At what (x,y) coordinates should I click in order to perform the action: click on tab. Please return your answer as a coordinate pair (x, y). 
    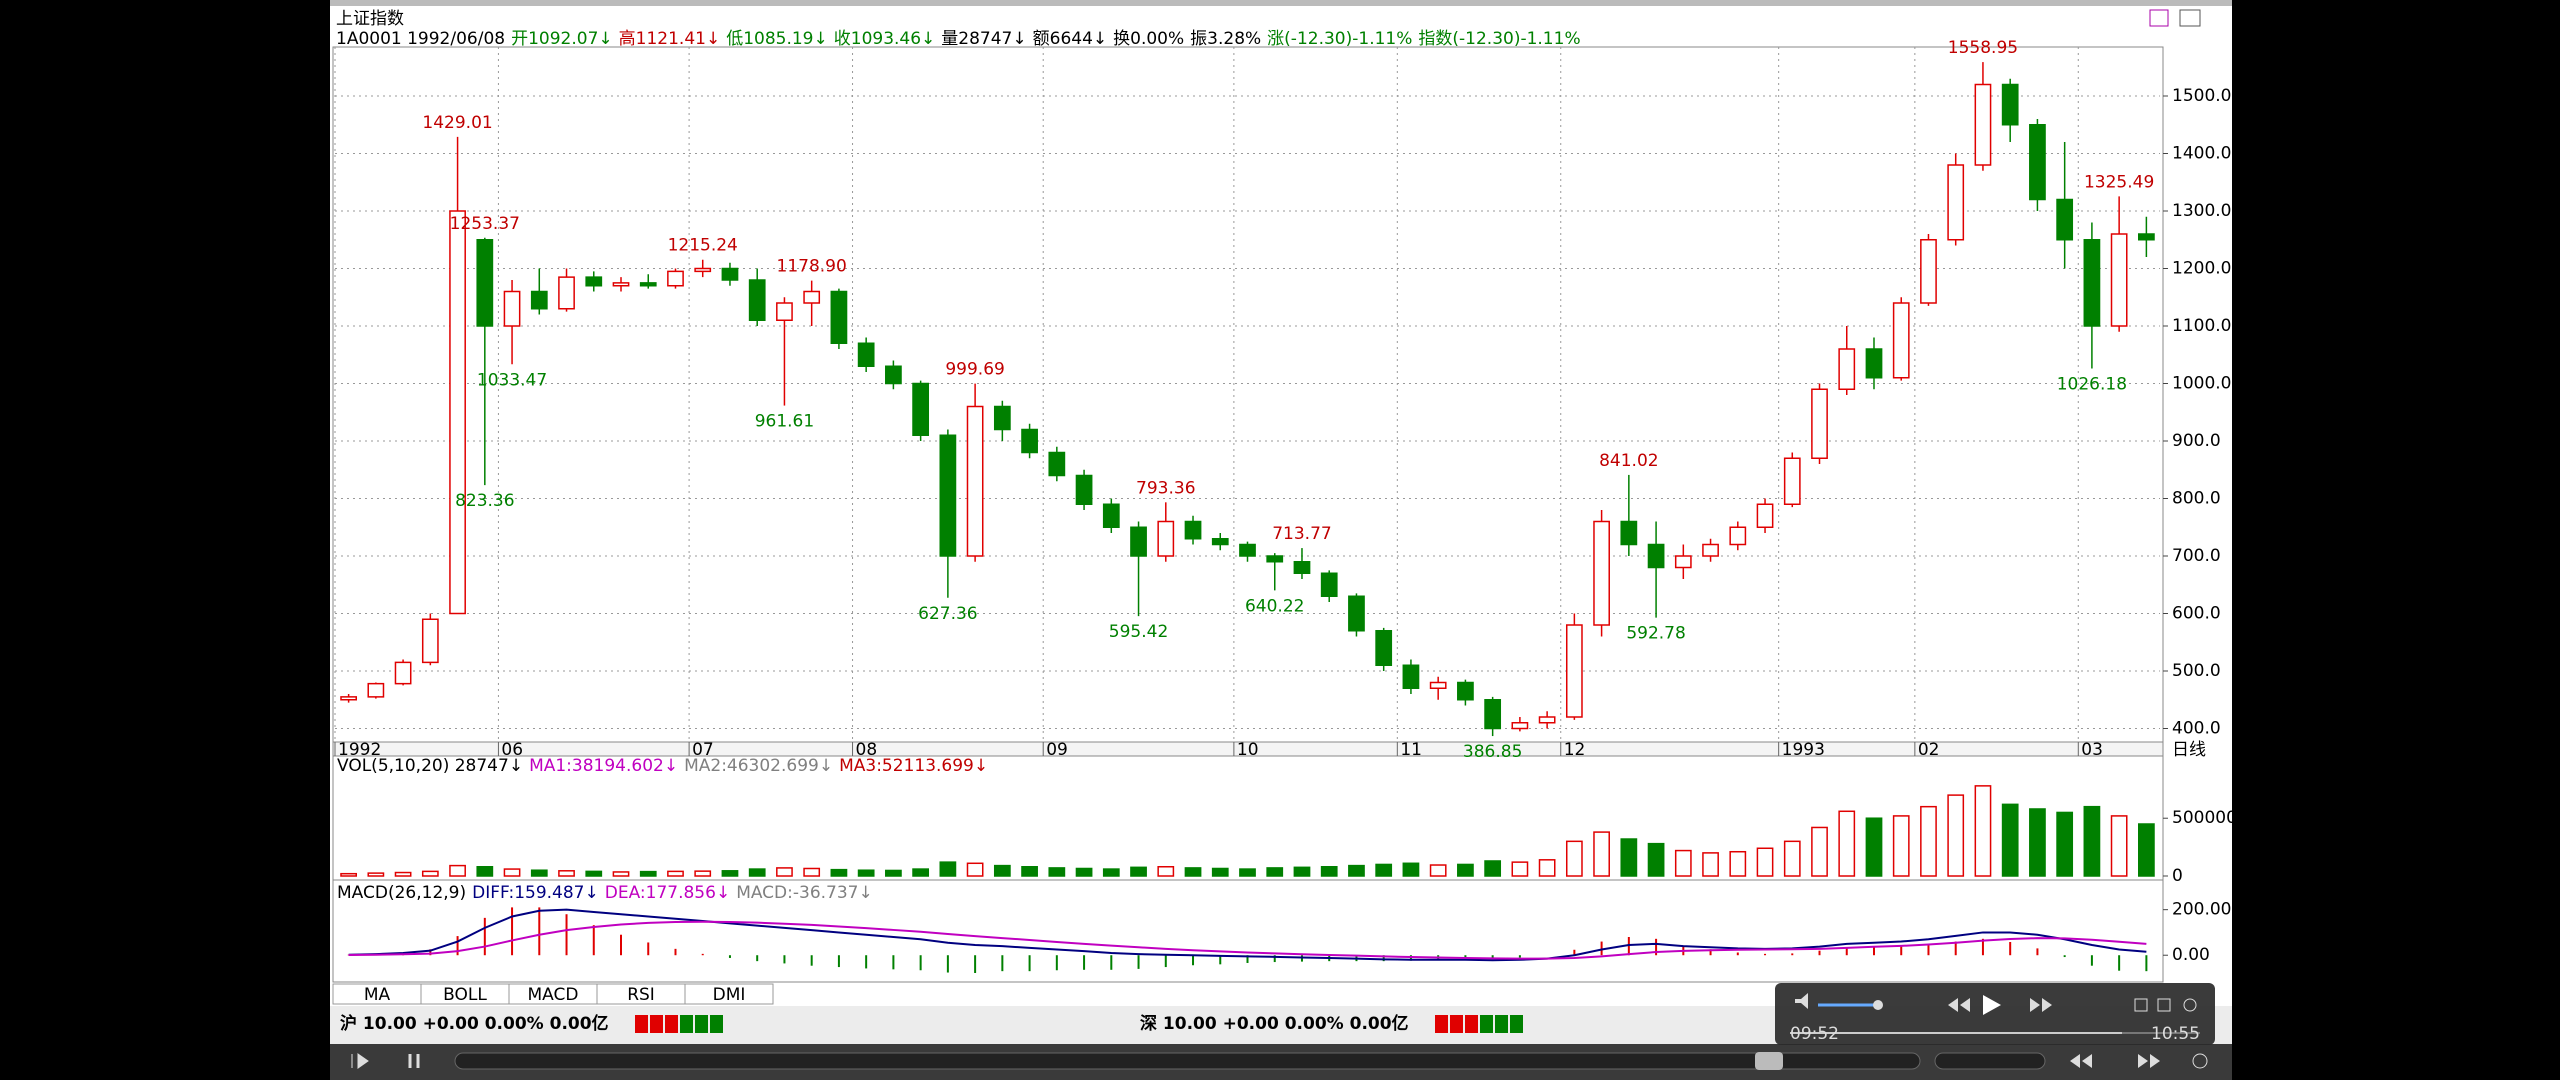
    Looking at the image, I should click on (729, 994).